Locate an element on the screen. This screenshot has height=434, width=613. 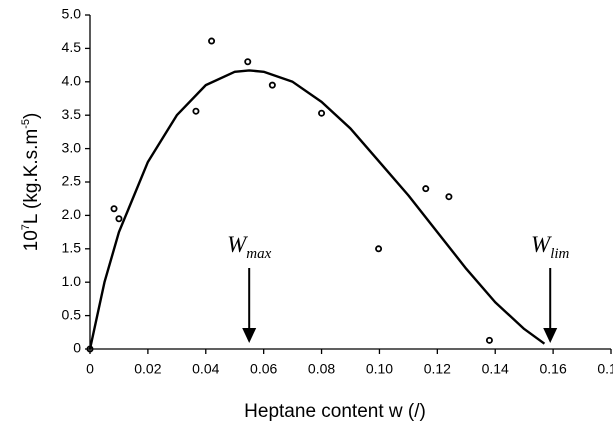
y-tick-label: 1.0 is located at coordinates (72, 281).